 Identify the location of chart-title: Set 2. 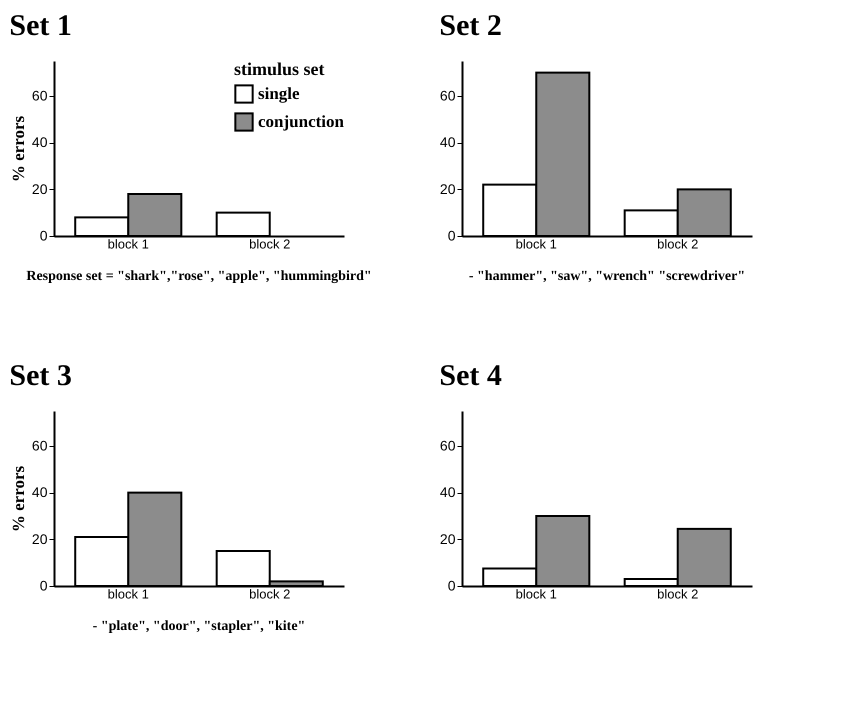
(470, 25).